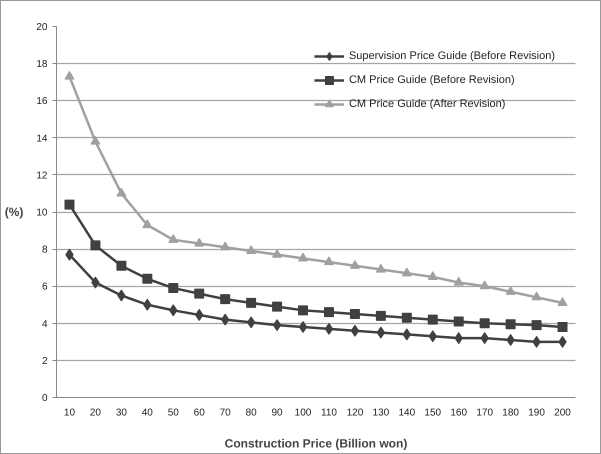  Describe the element at coordinates (252, 413) in the screenshot. I see `x-tick-label: 80` at that location.